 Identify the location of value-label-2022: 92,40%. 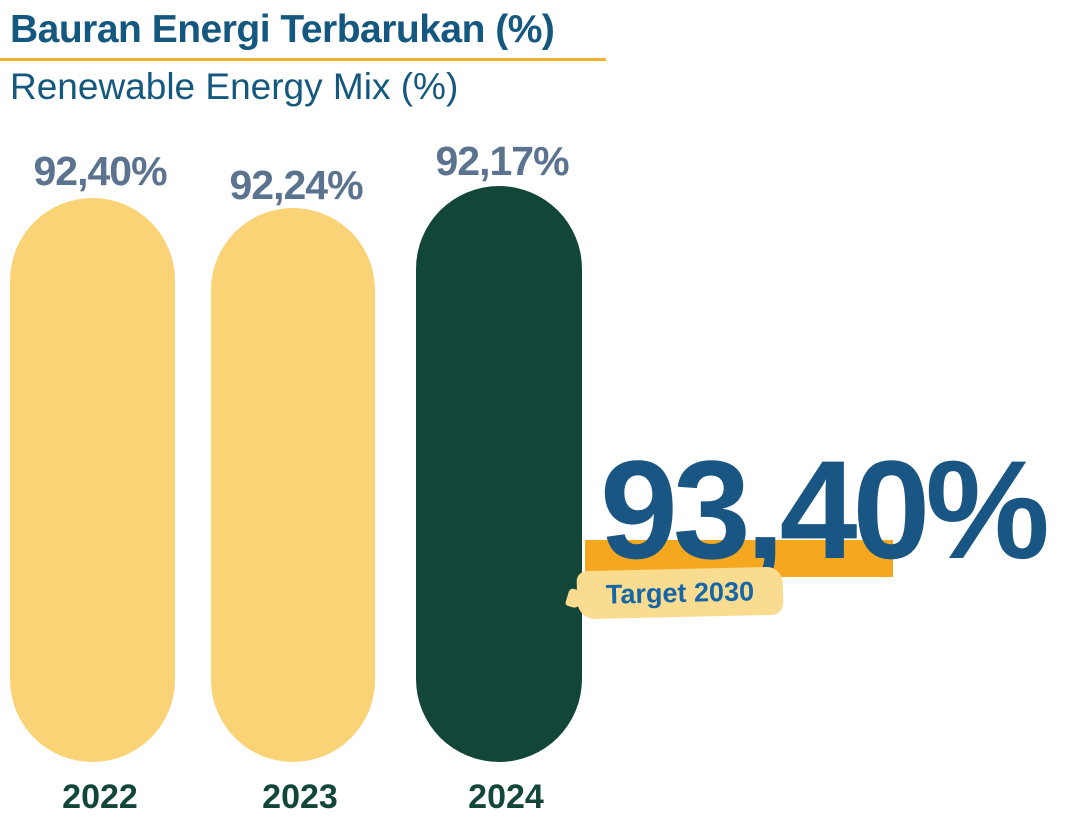
(100, 171).